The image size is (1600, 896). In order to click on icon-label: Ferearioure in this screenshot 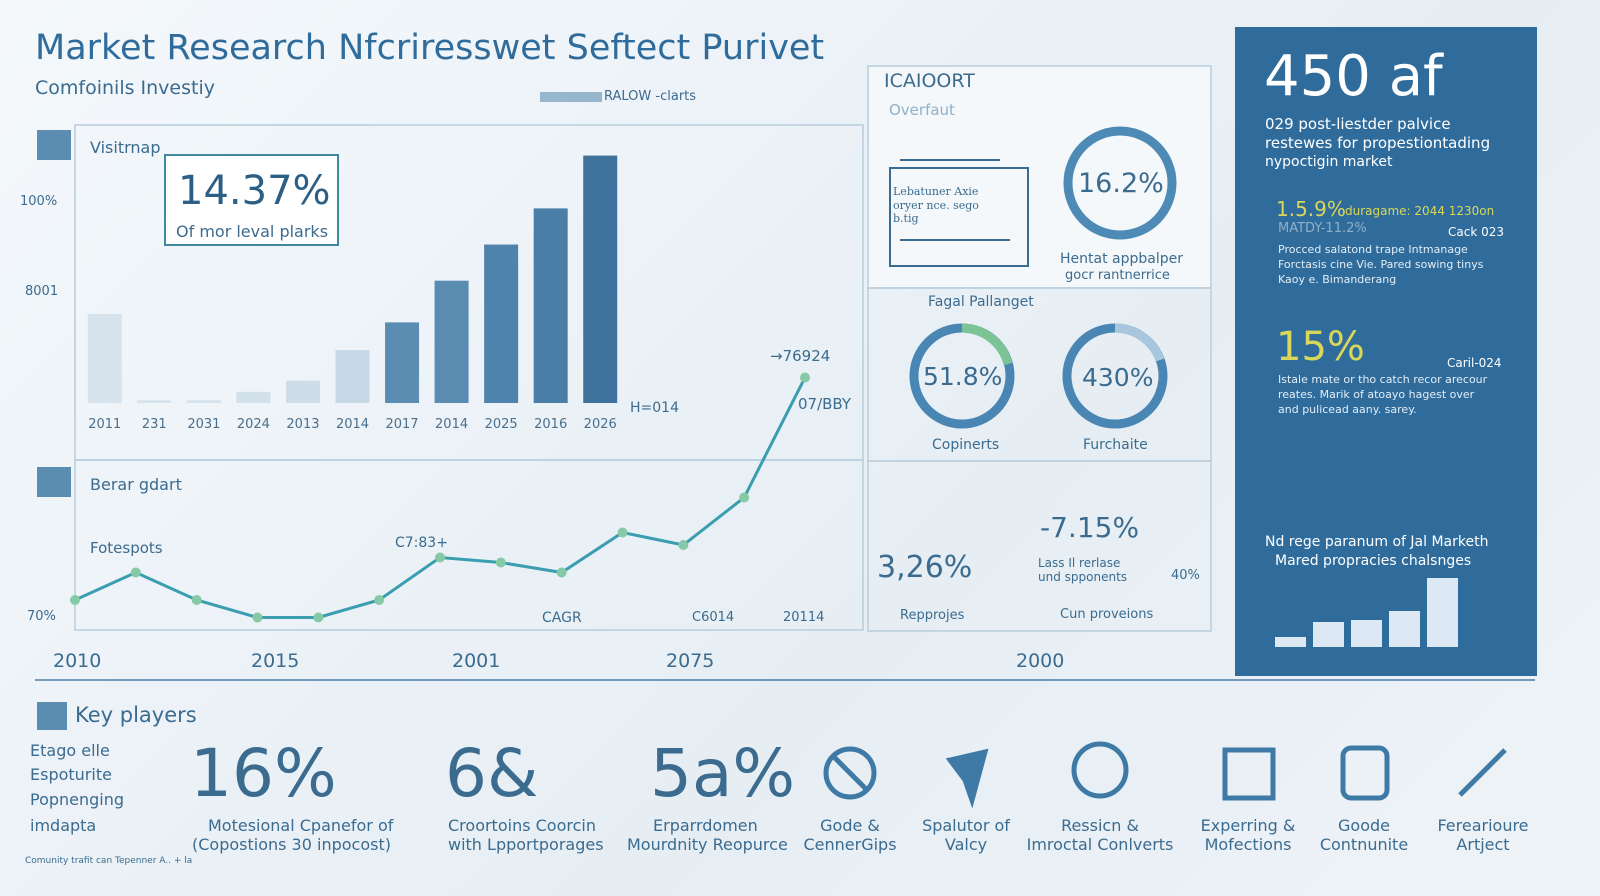, I will do `click(1483, 825)`.